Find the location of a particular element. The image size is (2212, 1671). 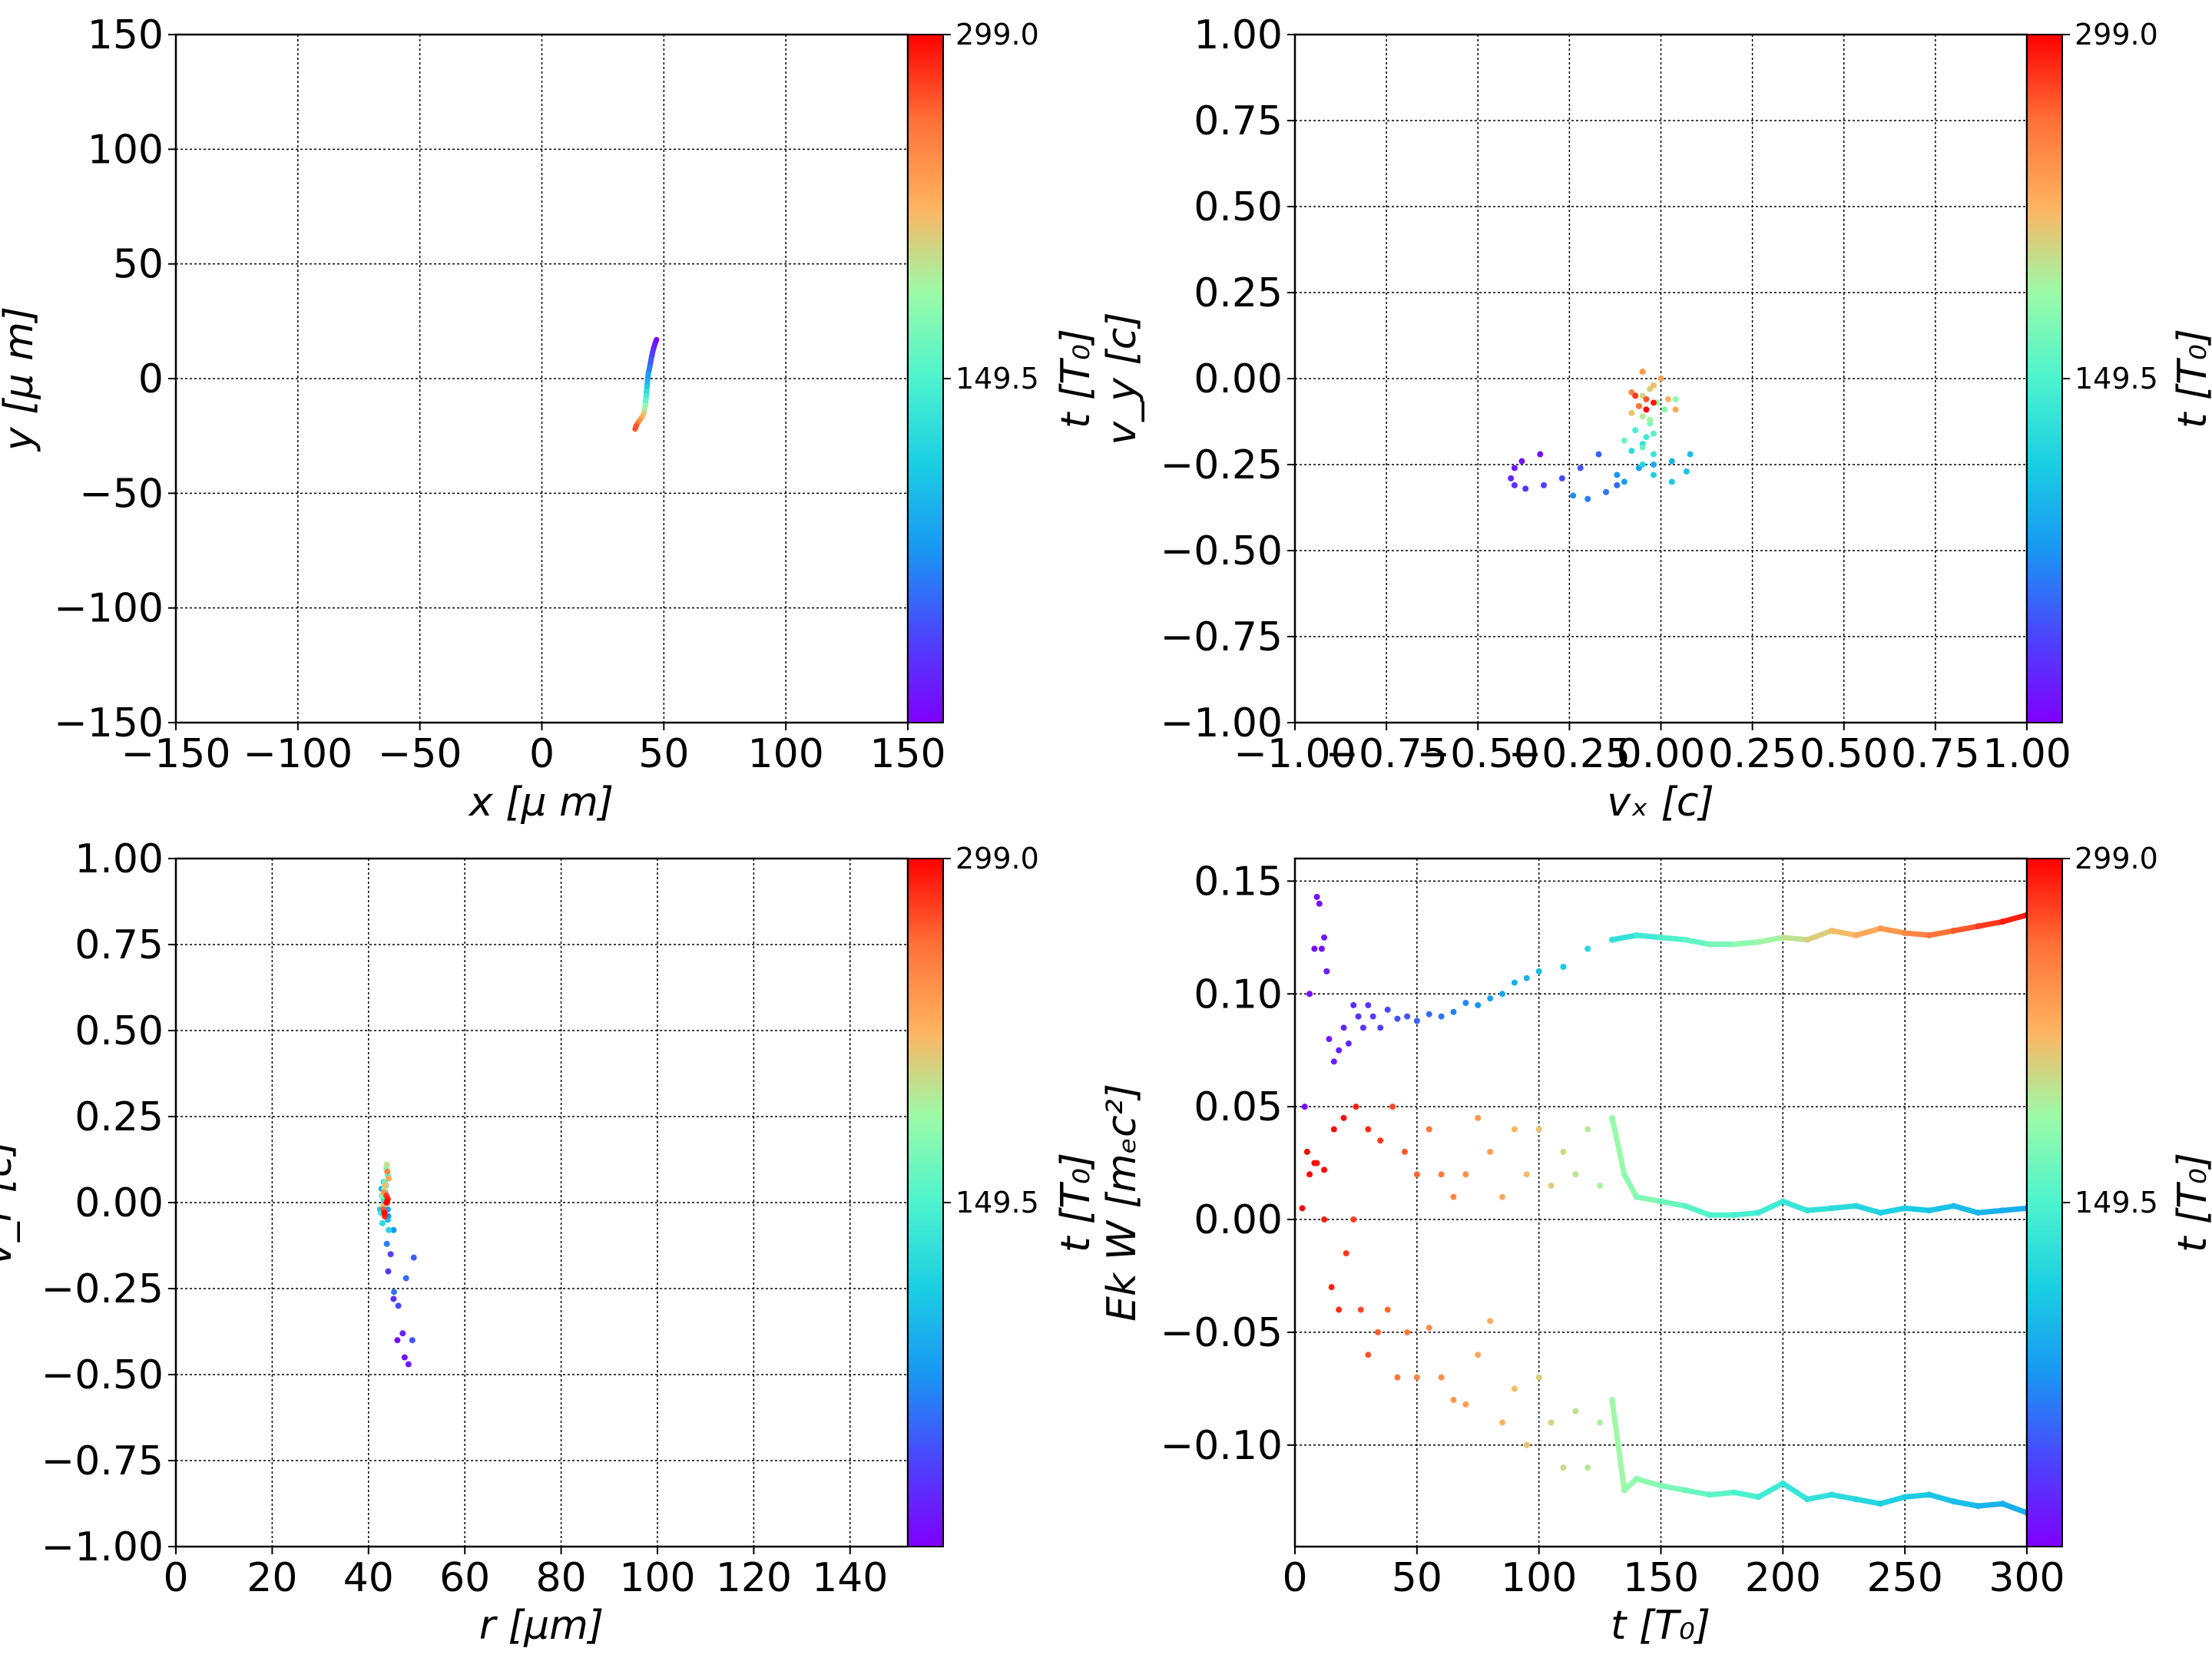

xtick-label: 40 is located at coordinates (368, 1578).